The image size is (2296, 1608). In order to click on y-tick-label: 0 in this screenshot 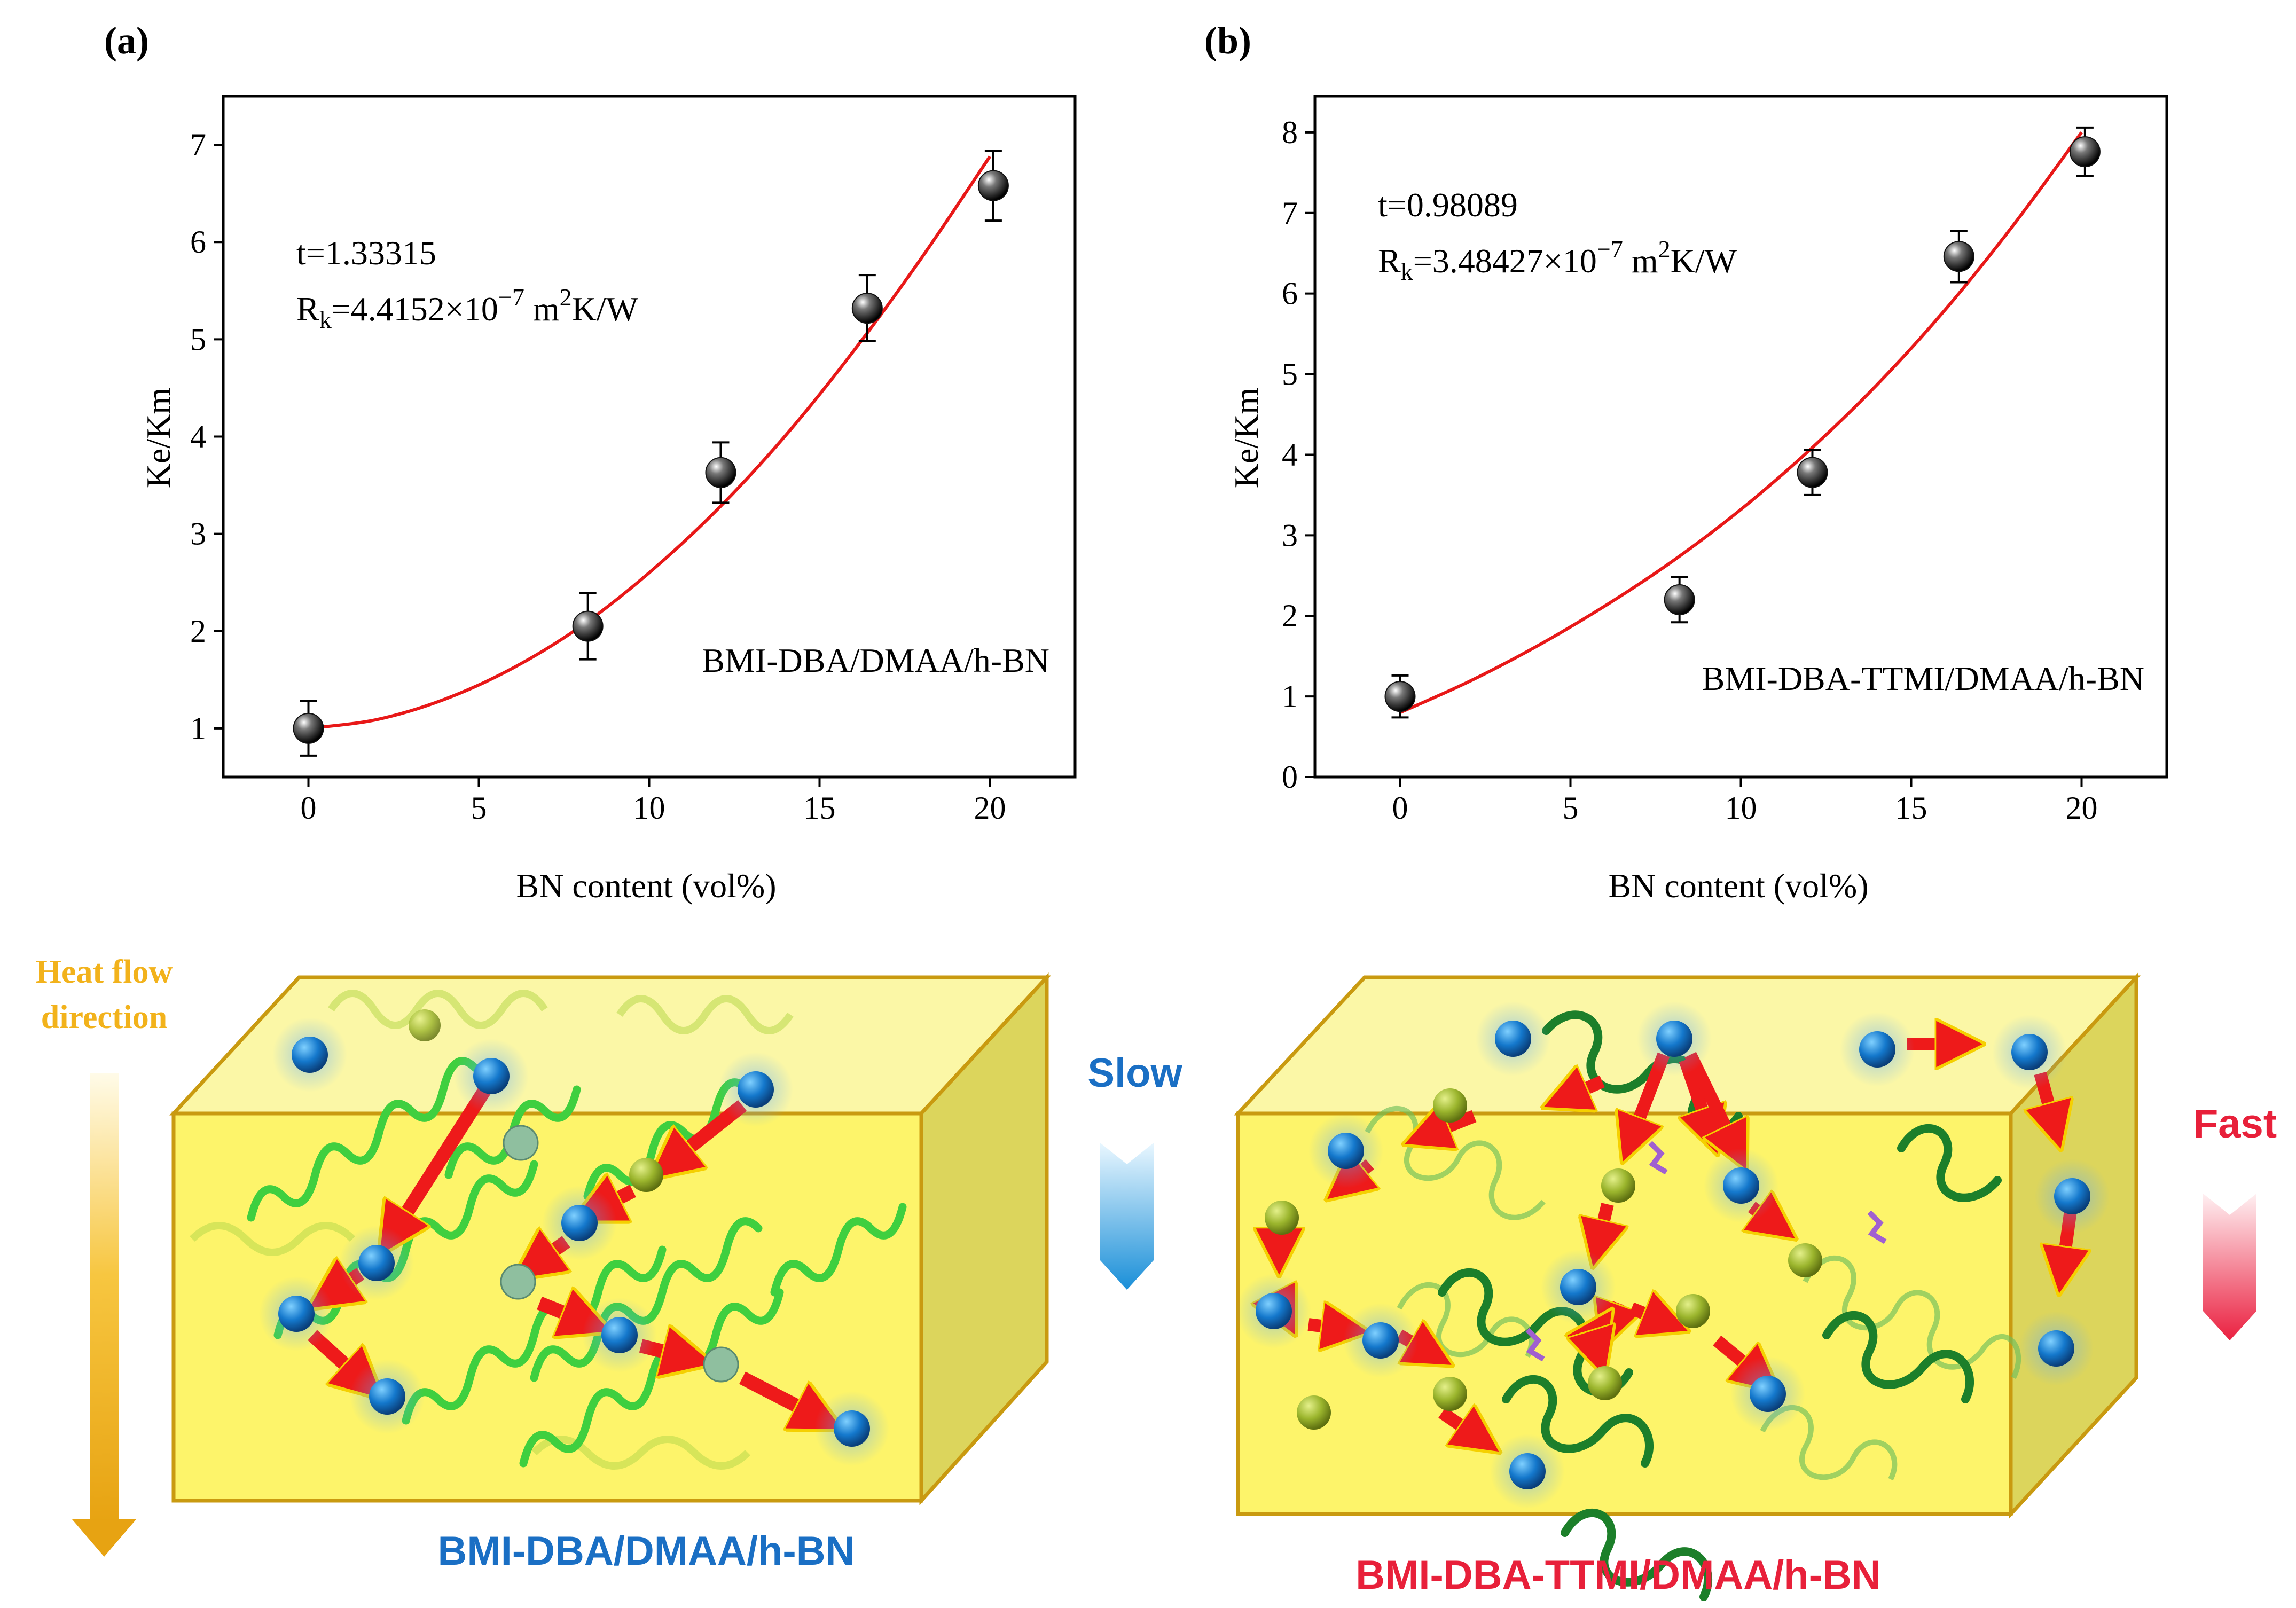, I will do `click(1290, 777)`.